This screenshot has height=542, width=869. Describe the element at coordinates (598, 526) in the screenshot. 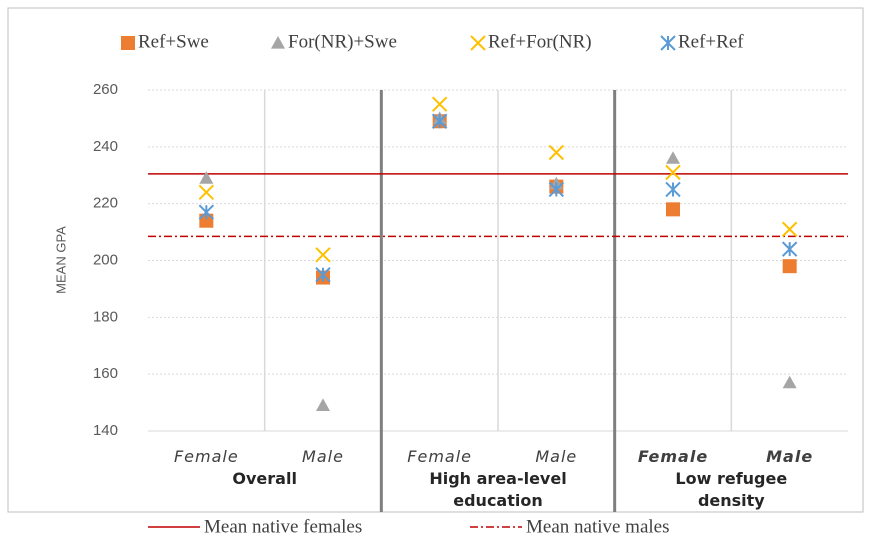

I see `legend-label: Mean native males` at that location.